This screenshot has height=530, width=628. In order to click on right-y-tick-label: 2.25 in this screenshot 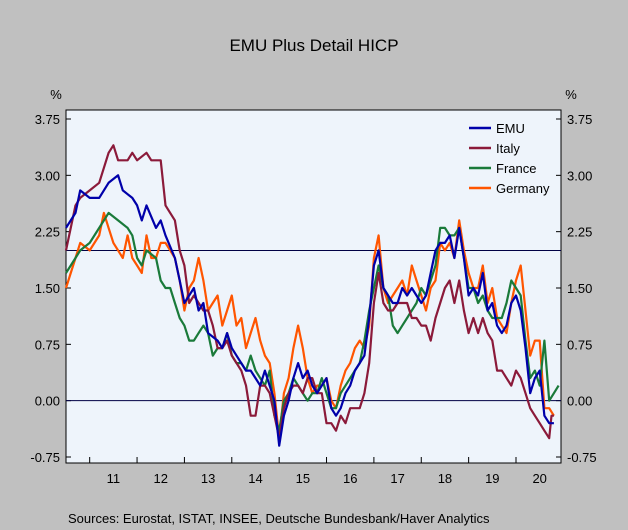, I will do `click(579, 232)`.